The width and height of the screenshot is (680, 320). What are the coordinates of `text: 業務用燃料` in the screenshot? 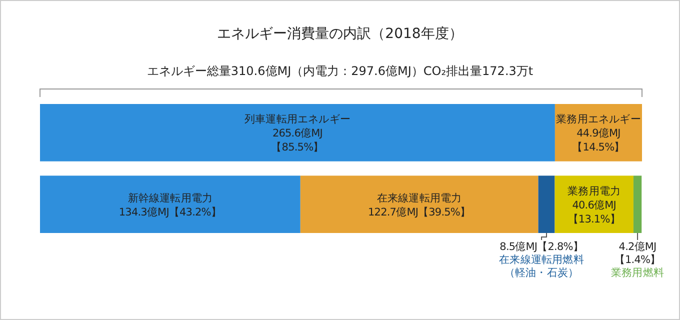 It's located at (637, 272).